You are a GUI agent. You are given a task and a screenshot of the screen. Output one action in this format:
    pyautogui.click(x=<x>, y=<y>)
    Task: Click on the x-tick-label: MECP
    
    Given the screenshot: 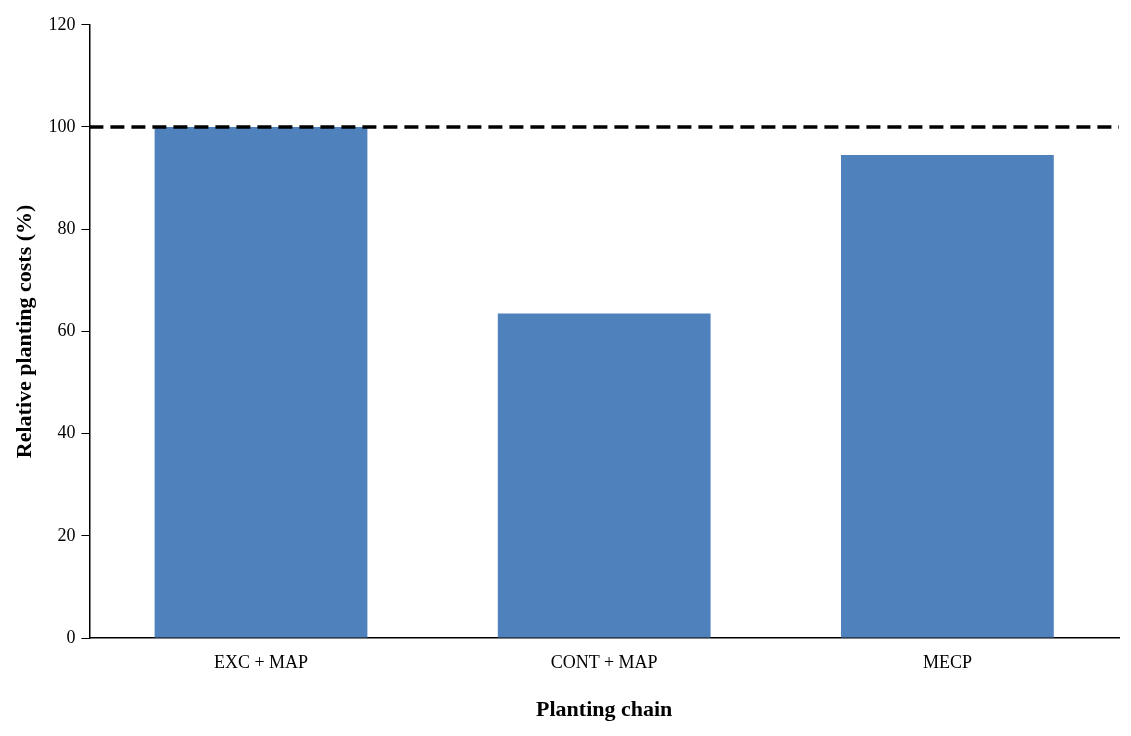 What is the action you would take?
    pyautogui.click(x=947, y=661)
    